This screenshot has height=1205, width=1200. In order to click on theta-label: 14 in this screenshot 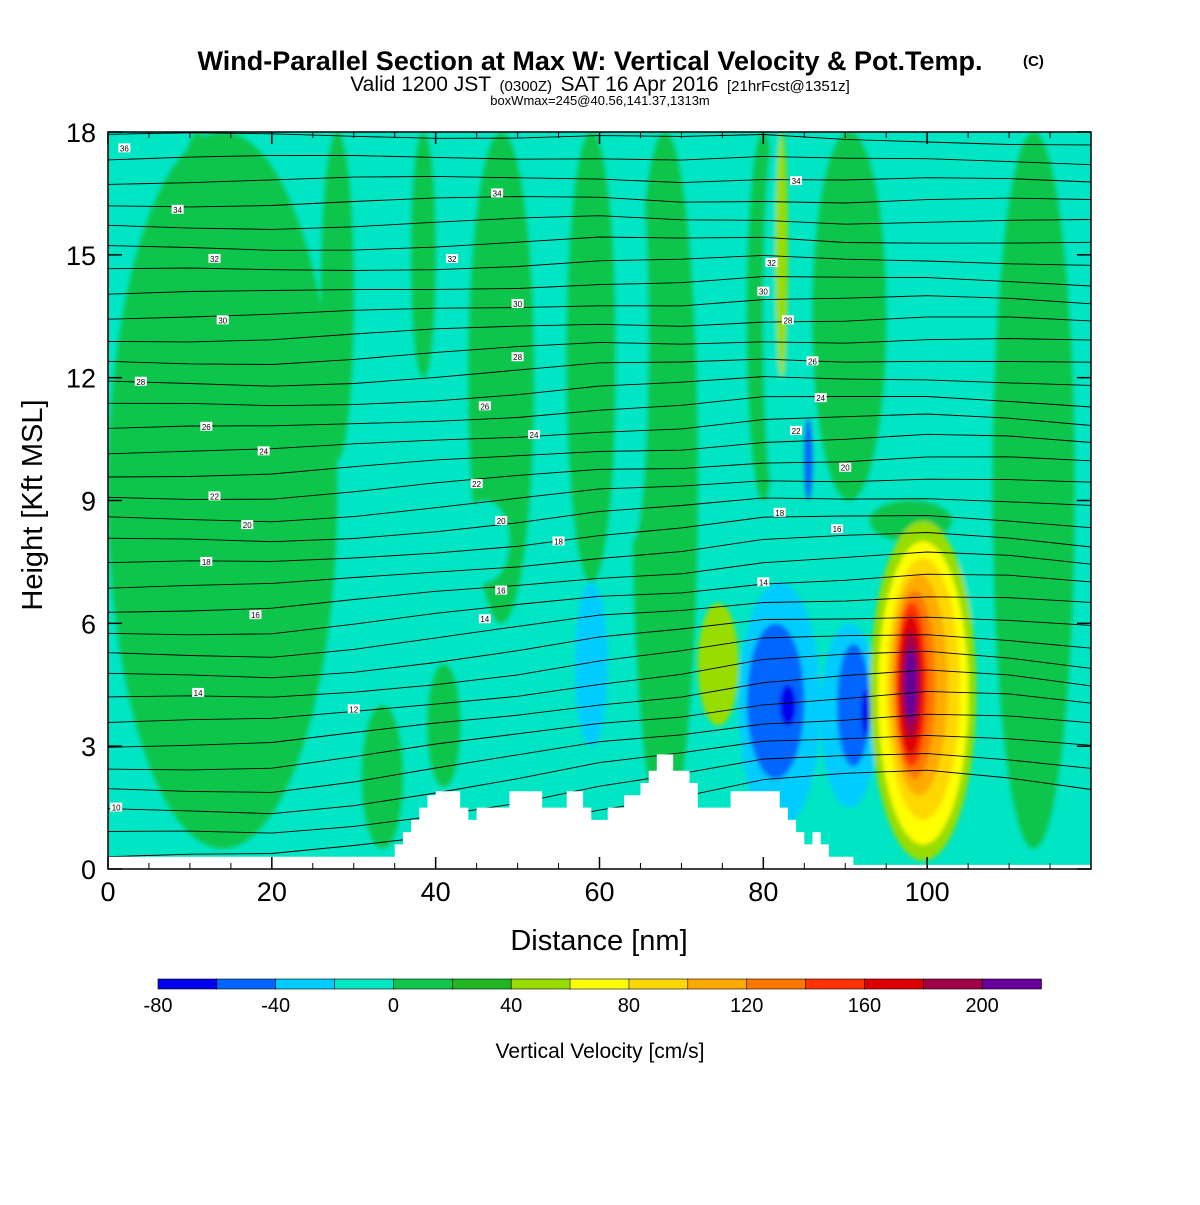, I will do `click(198, 692)`.